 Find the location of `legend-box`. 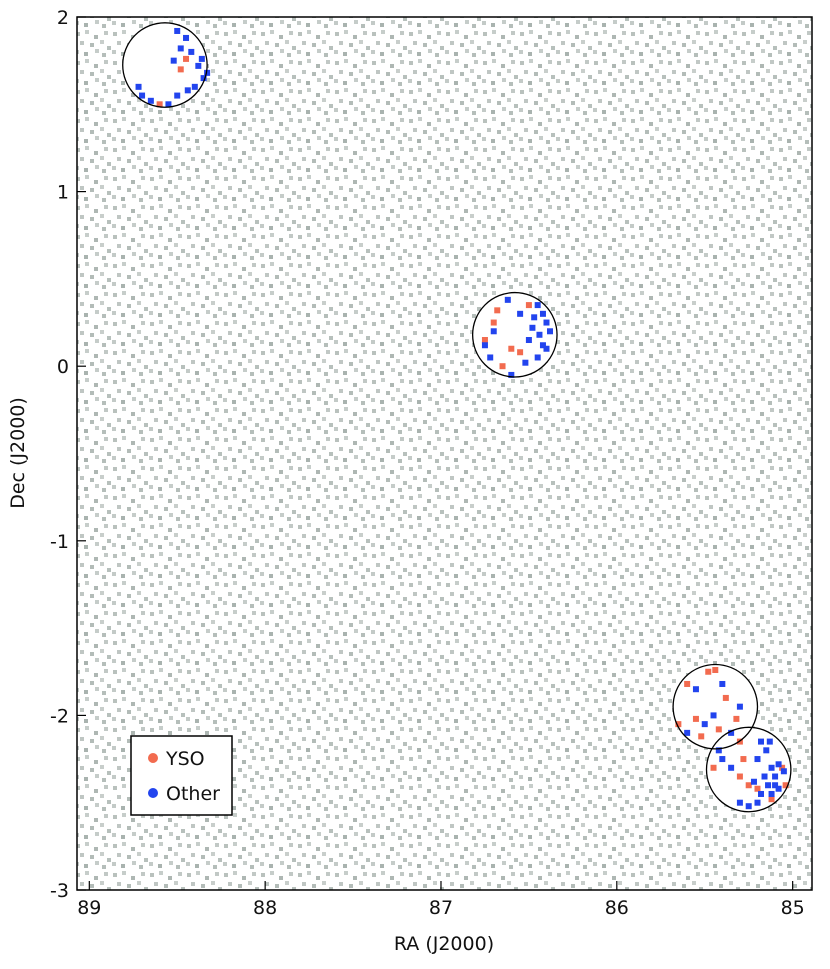

legend-box is located at coordinates (181, 775).